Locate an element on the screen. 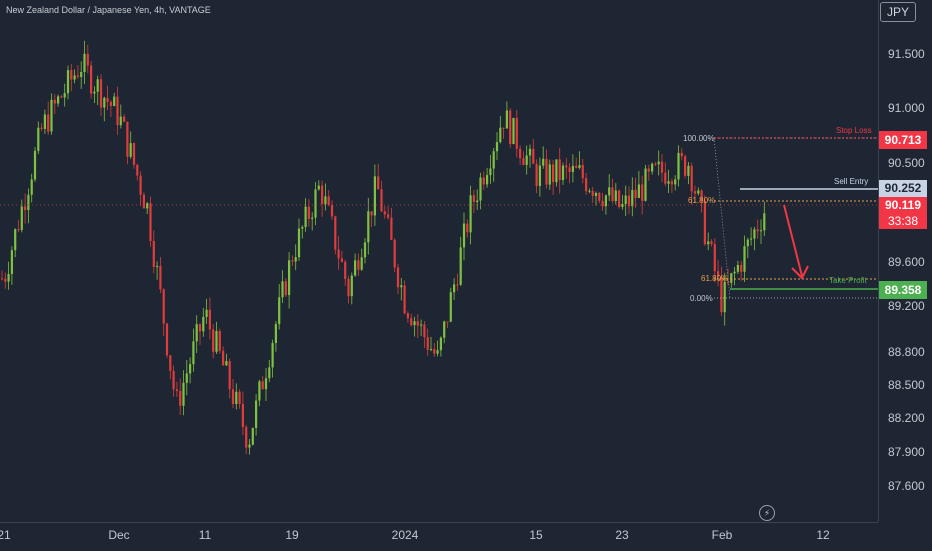 This screenshot has width=932, height=551. price-tick: 87.900 is located at coordinates (906, 452).